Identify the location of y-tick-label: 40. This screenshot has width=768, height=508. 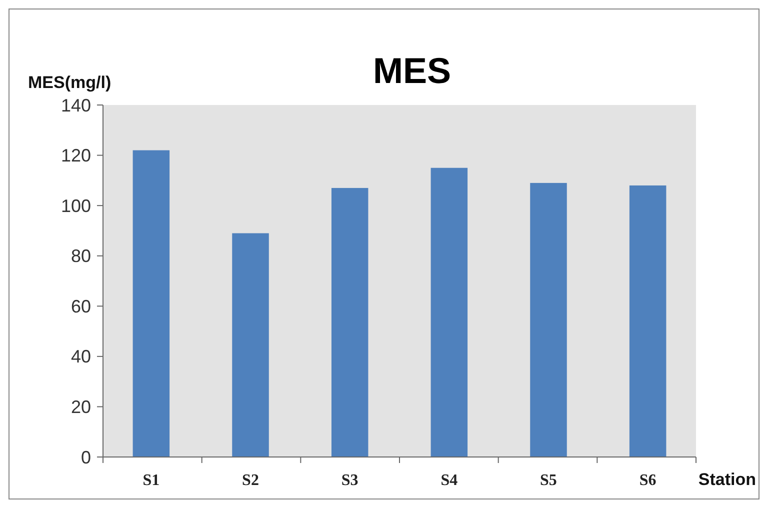
(80, 356).